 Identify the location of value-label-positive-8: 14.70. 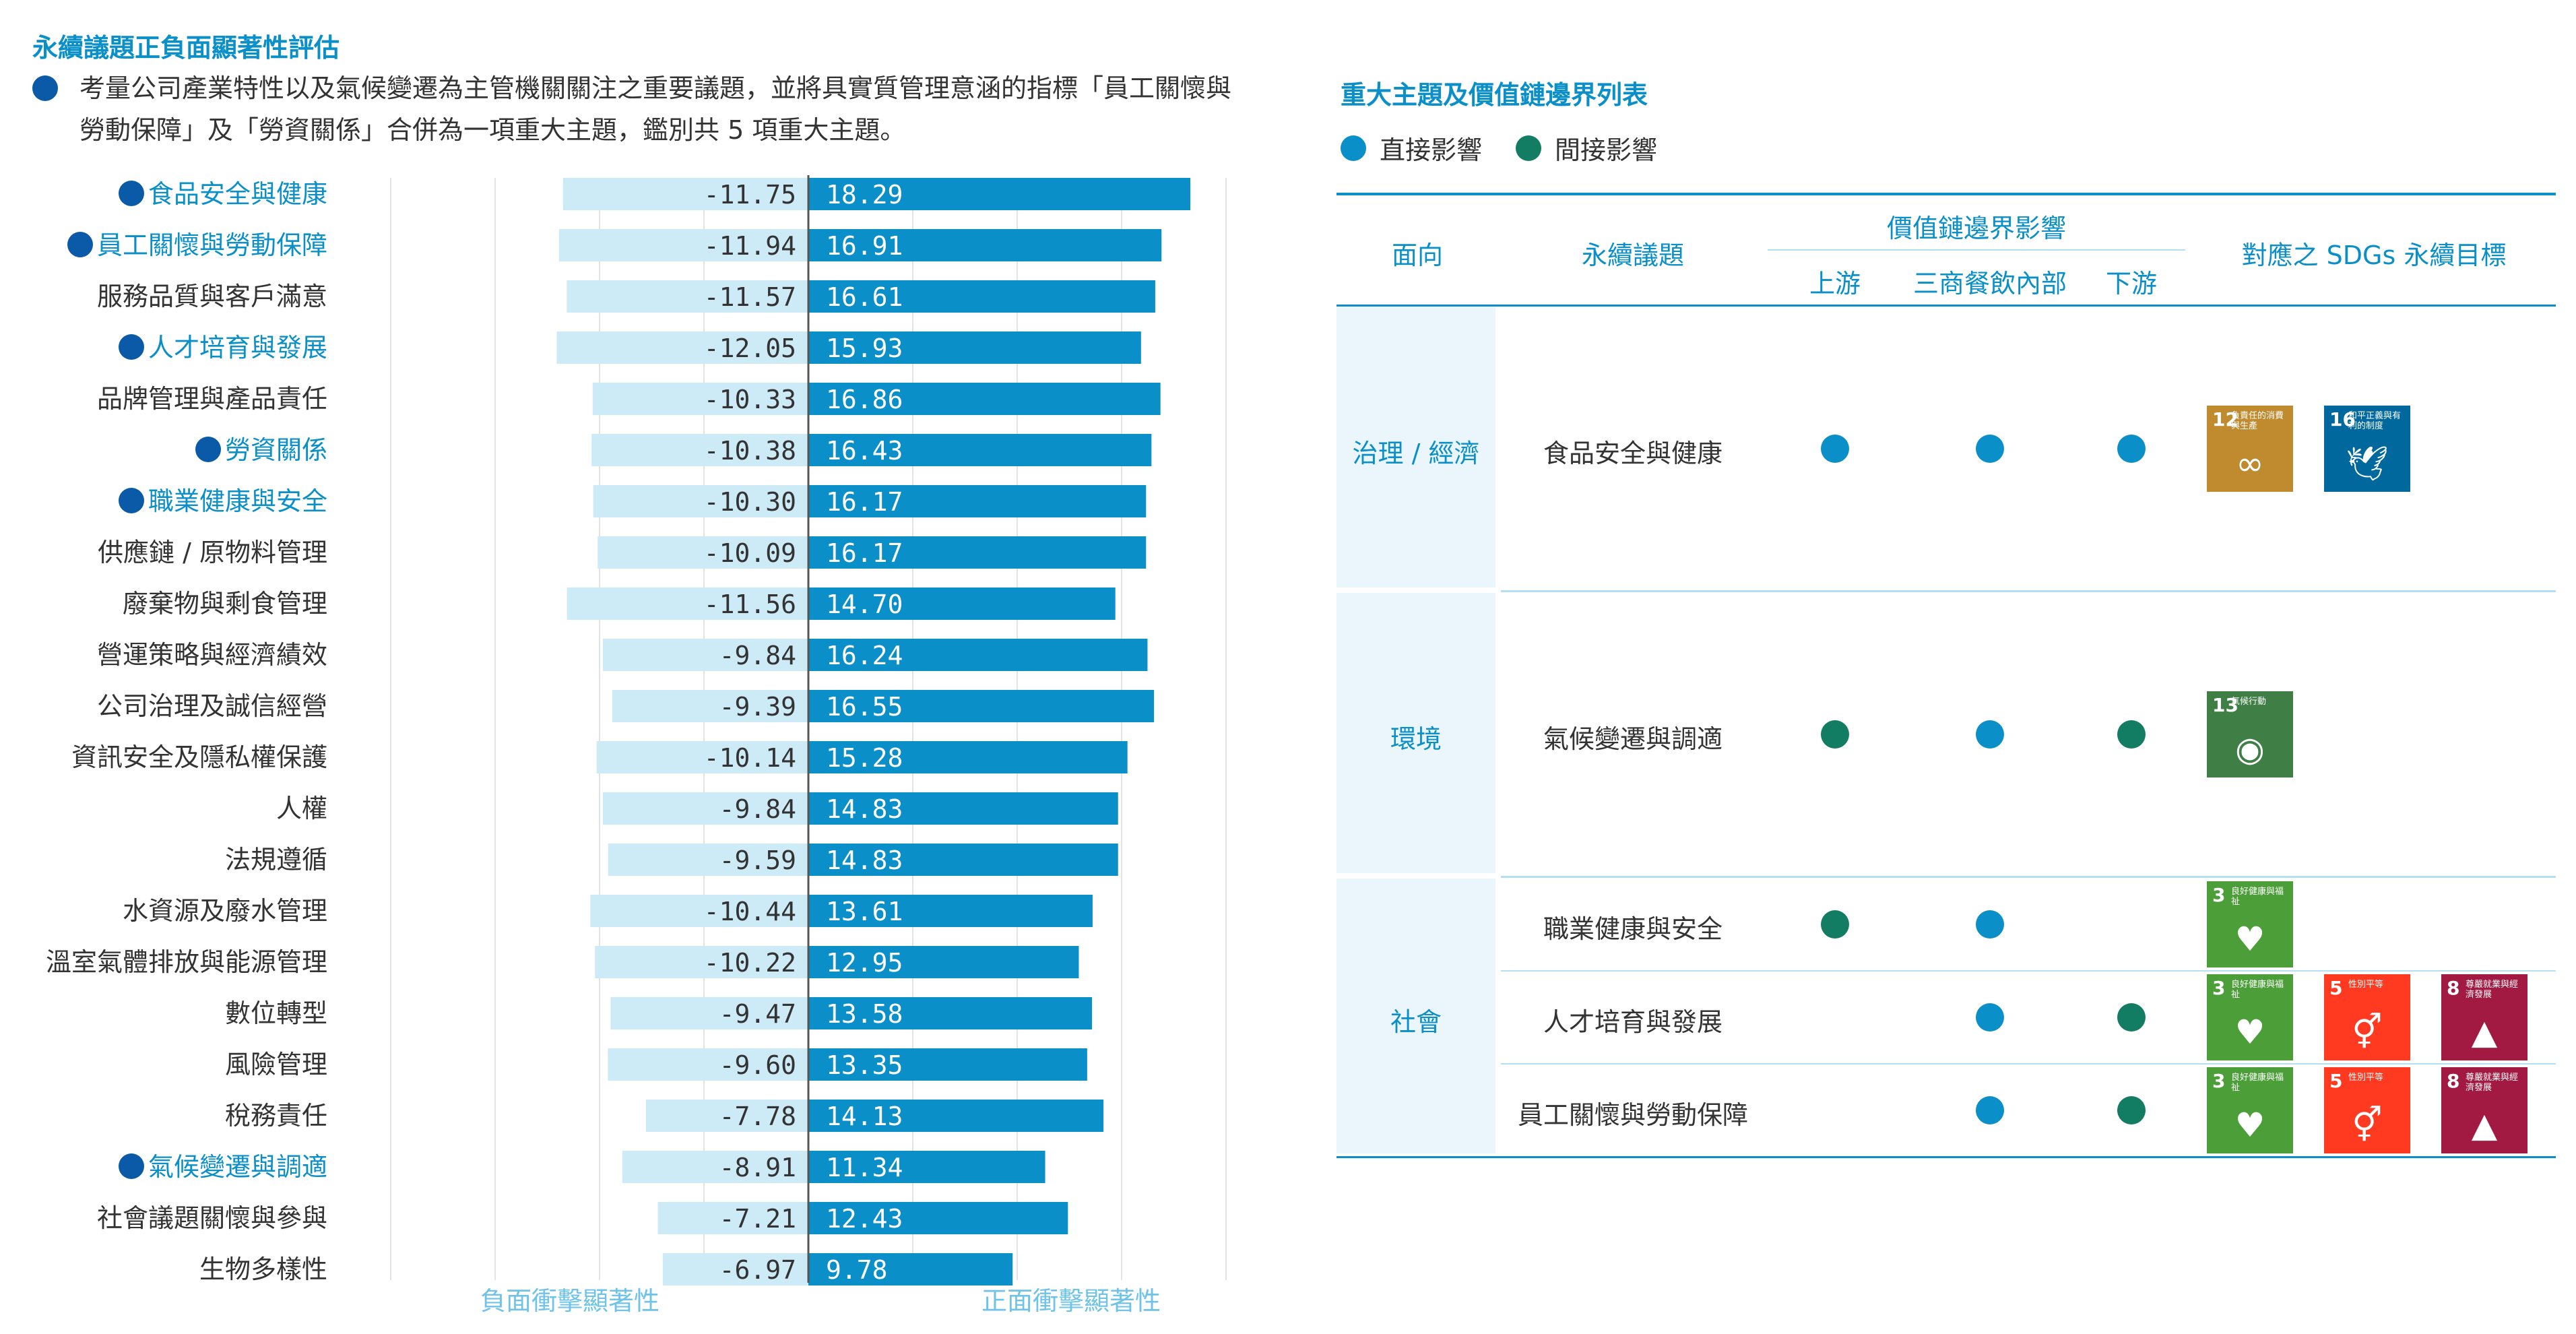
(864, 604).